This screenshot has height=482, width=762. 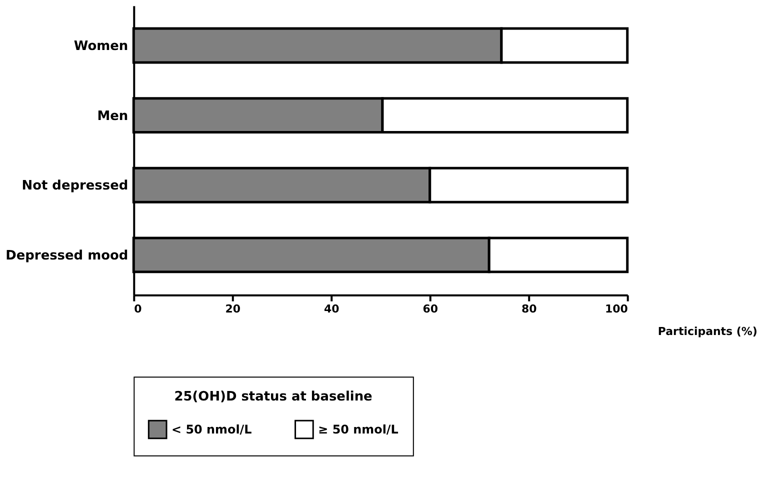 I want to click on legend-label: < 50 nmol/L, so click(x=212, y=429).